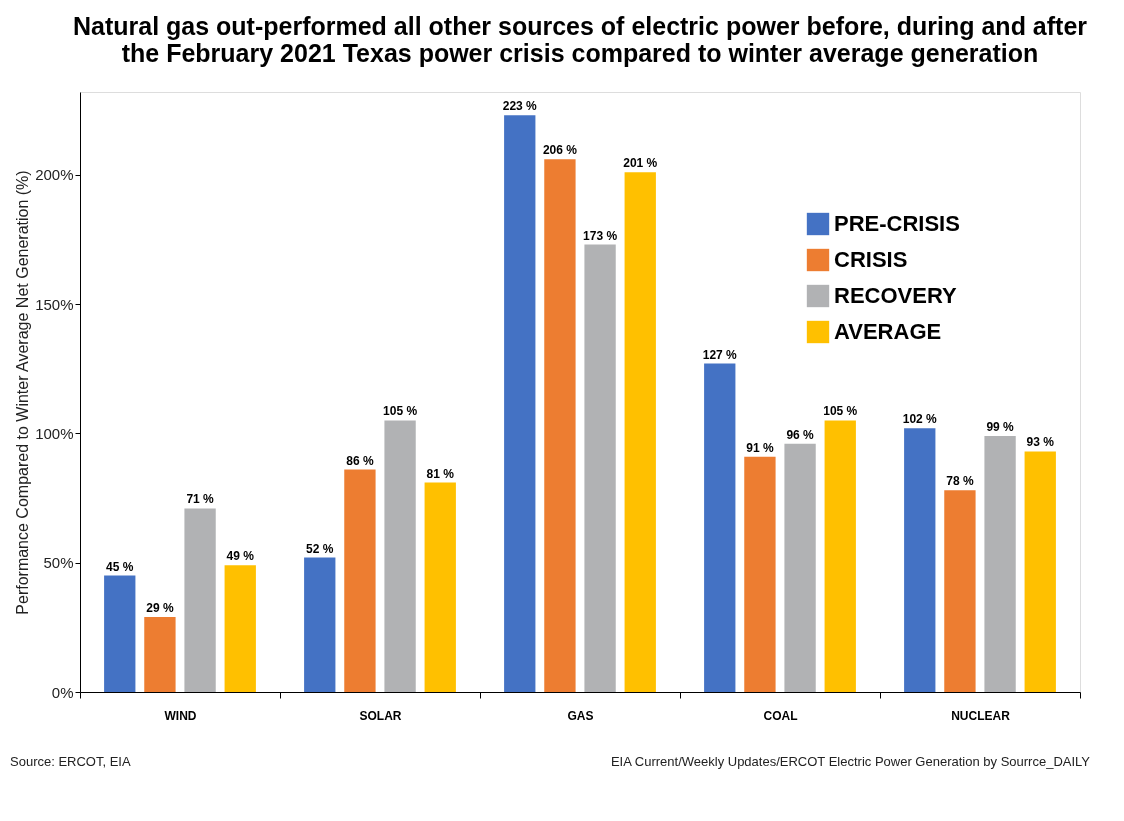  I want to click on text: EIA Current/Weekly Updates/ERCOT Electric Power Generation by Sourrce_DAILY, so click(850, 761).